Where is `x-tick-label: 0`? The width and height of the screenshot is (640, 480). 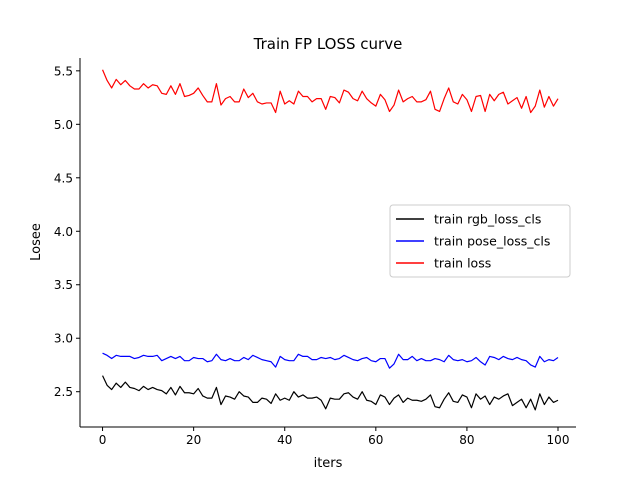 x-tick-label: 0 is located at coordinates (103, 440).